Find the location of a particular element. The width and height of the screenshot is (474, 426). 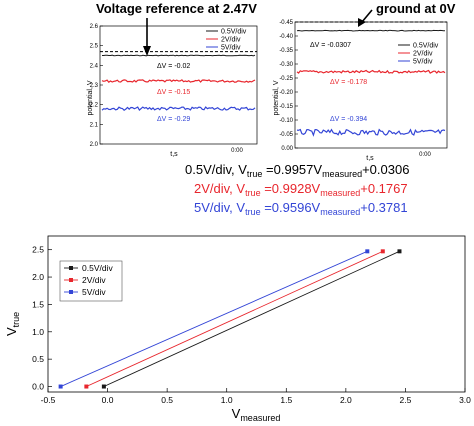

calibration-xlabel: Vmeasured is located at coordinates (256, 414).